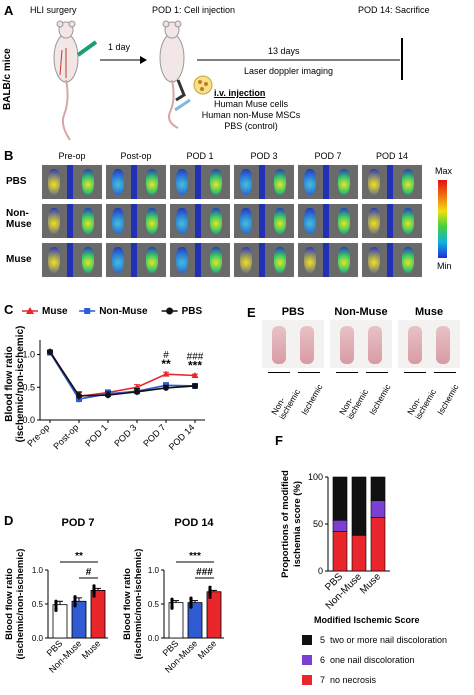 This screenshot has height=695, width=474. I want to click on y-tick-label: 0.5, so click(154, 604).